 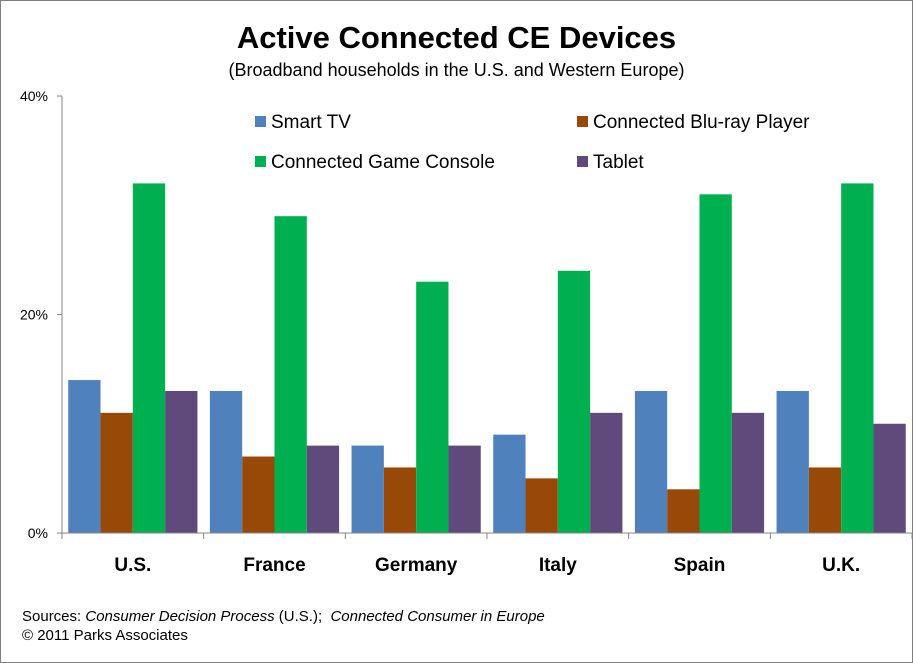 I want to click on bar-tablet-u-s-, so click(x=181, y=461).